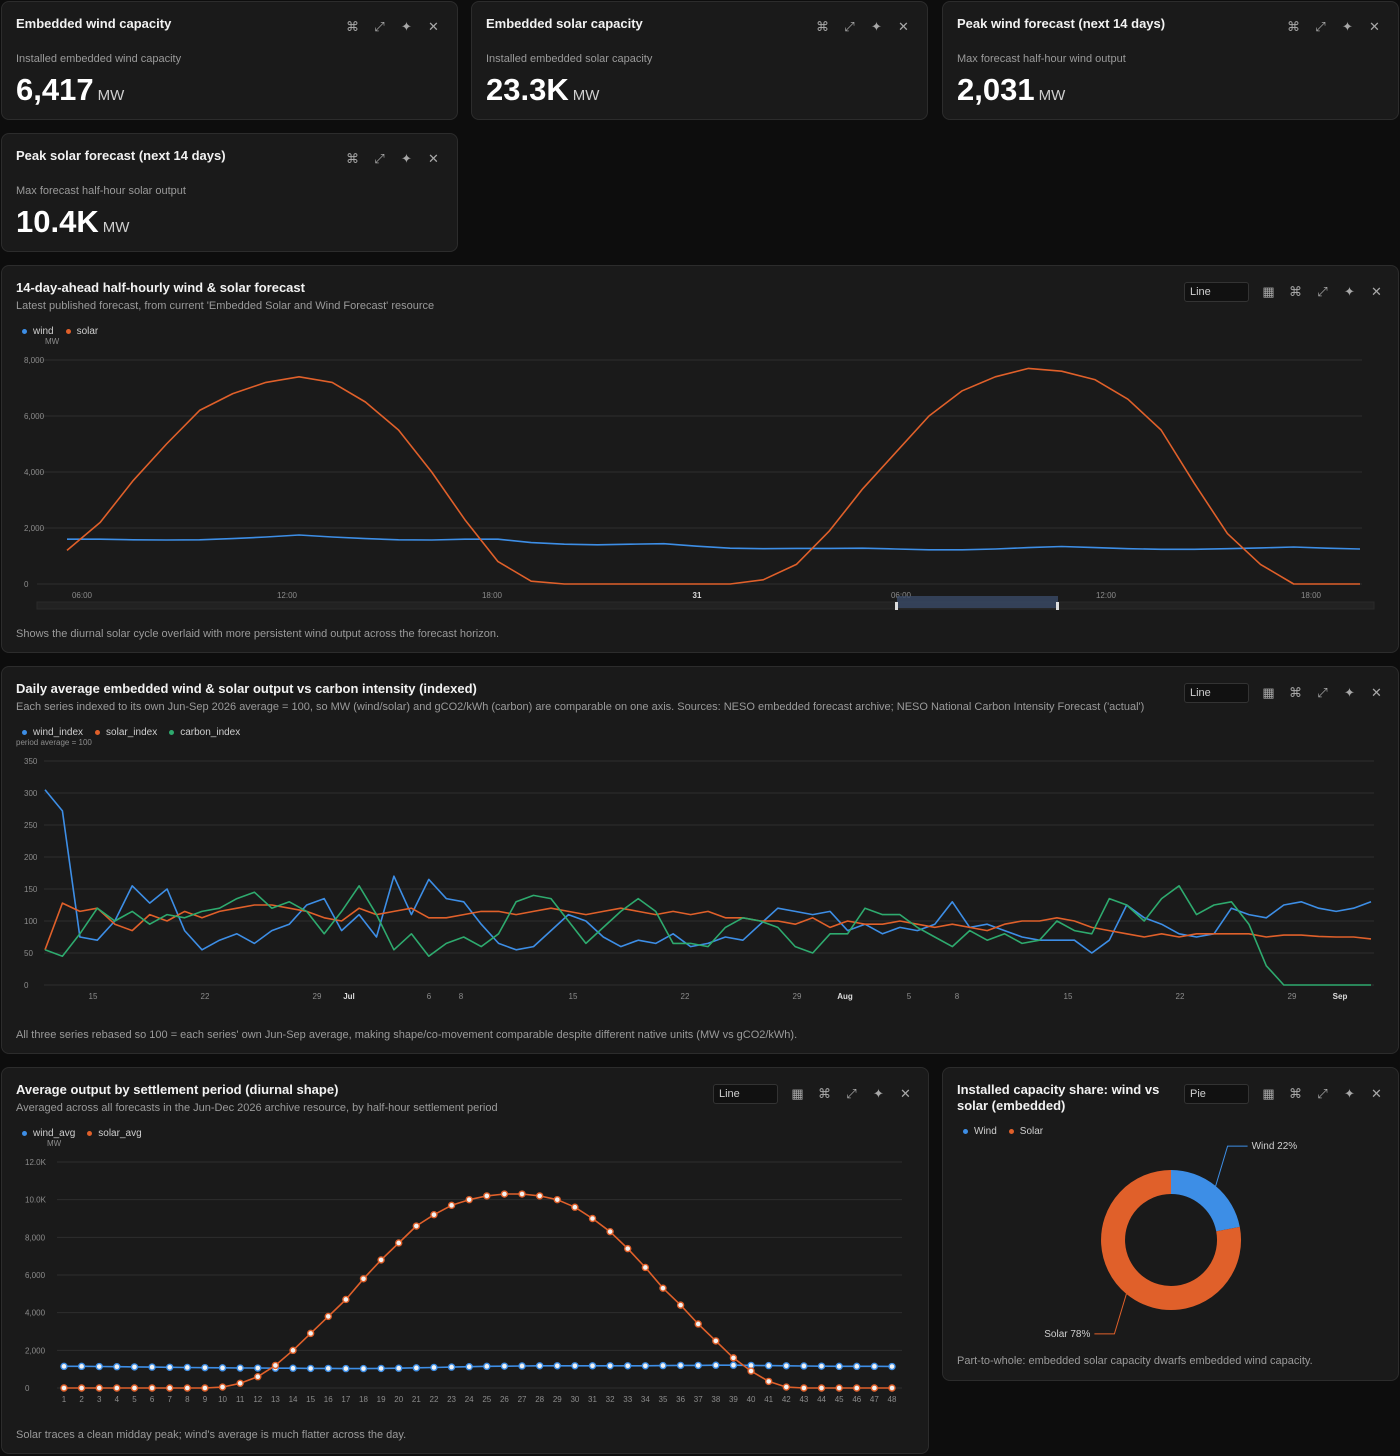 The image size is (1400, 1456). I want to click on x-tick-label: 45, so click(839, 1399).